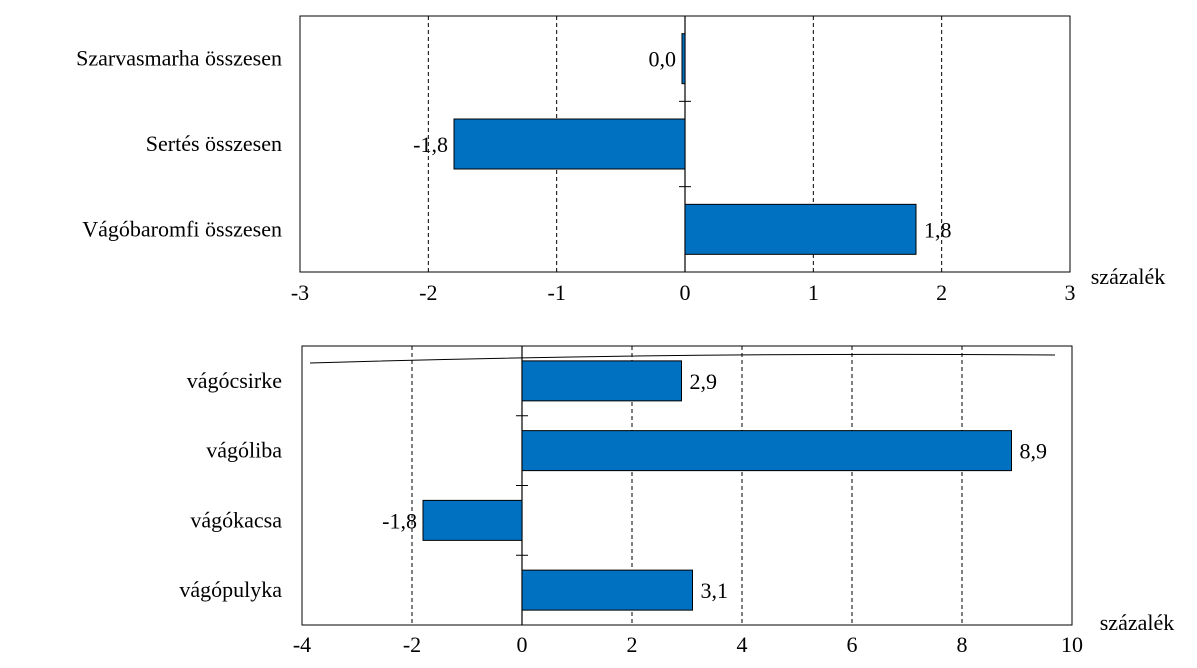  What do you see at coordinates (244, 450) in the screenshot?
I see `category-label: vágóliba` at bounding box center [244, 450].